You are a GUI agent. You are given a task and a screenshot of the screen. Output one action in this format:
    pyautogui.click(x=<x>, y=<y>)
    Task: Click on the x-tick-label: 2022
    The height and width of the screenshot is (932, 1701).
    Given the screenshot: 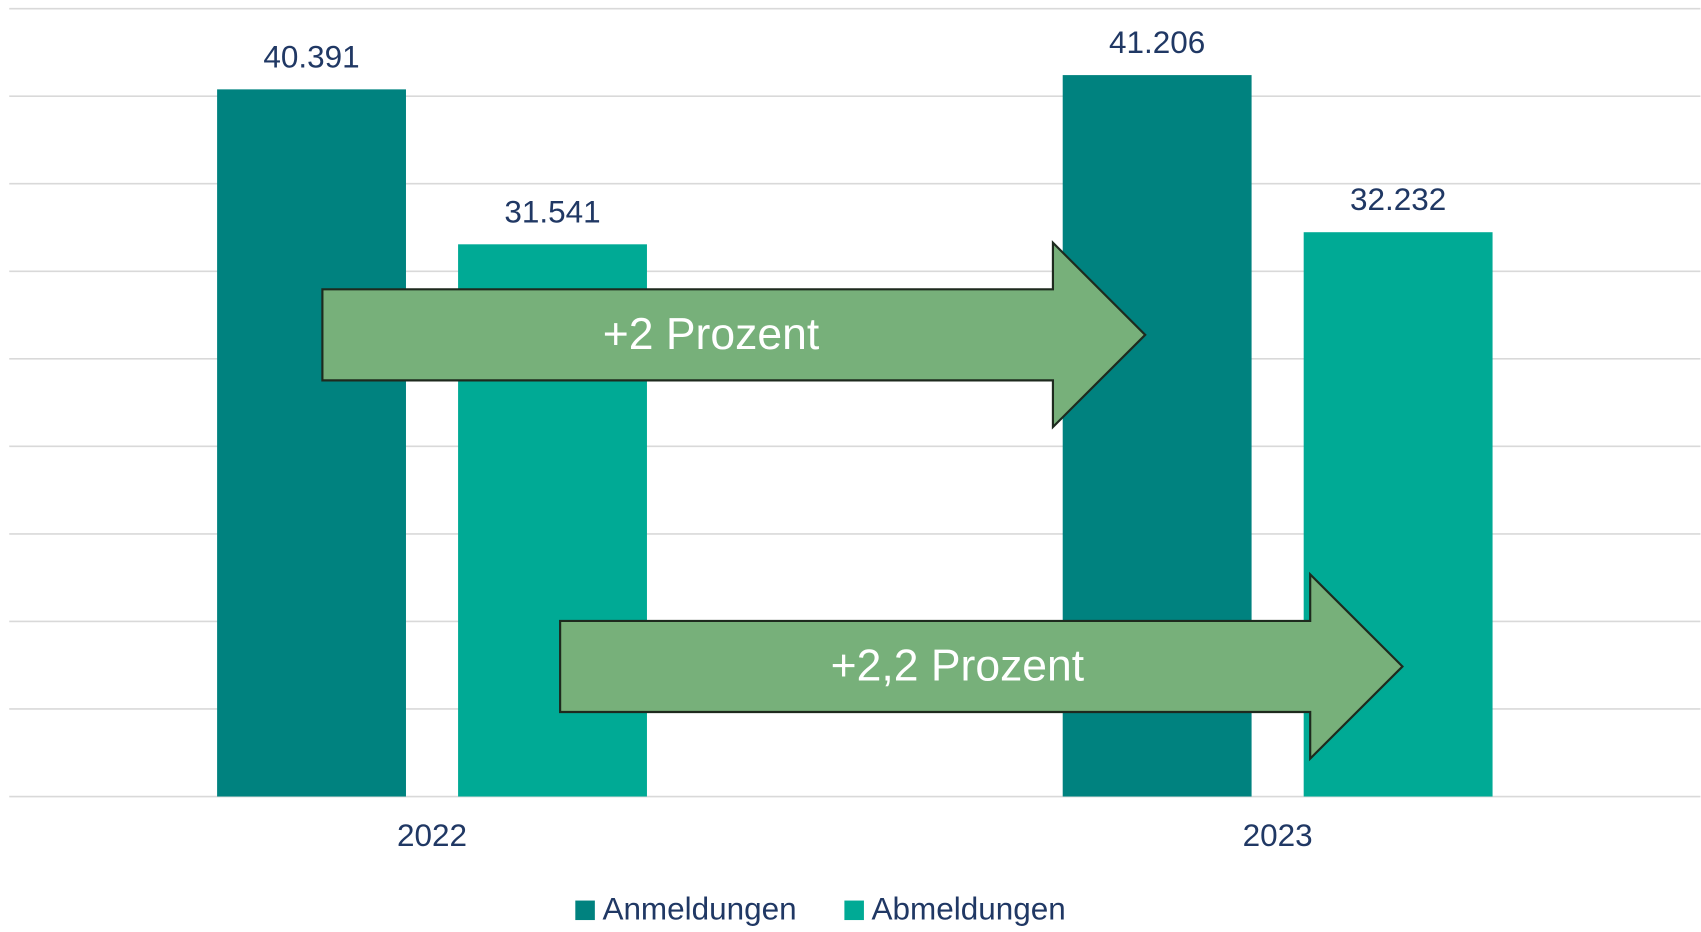 What is the action you would take?
    pyautogui.click(x=432, y=835)
    